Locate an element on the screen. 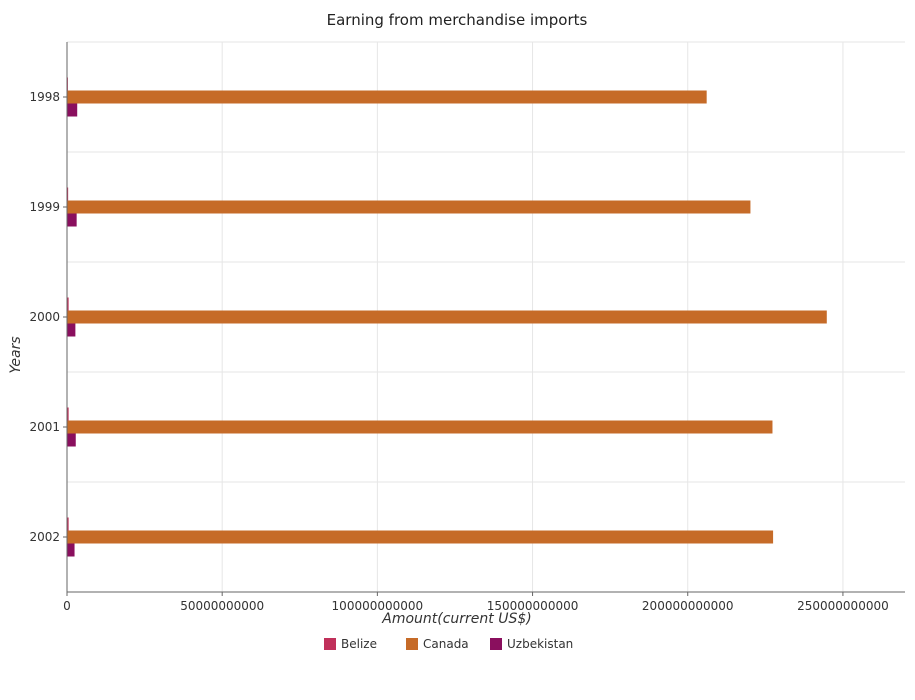 The width and height of the screenshot is (915, 700). bar-belize-1999 is located at coordinates (68, 194).